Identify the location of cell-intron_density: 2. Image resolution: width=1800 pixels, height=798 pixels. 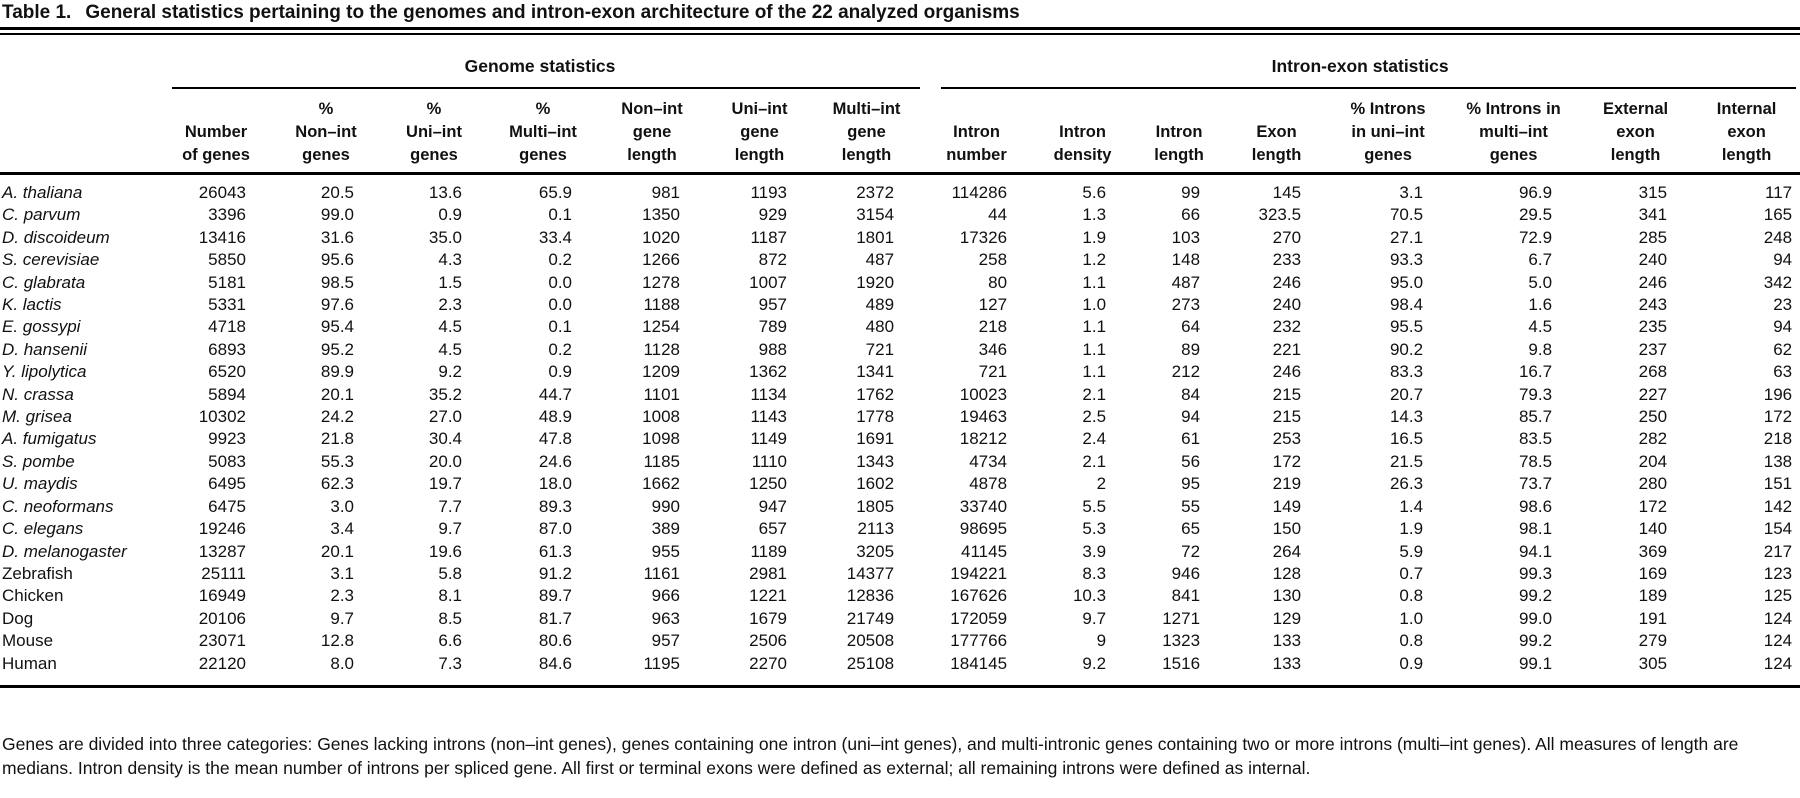
(1101, 484).